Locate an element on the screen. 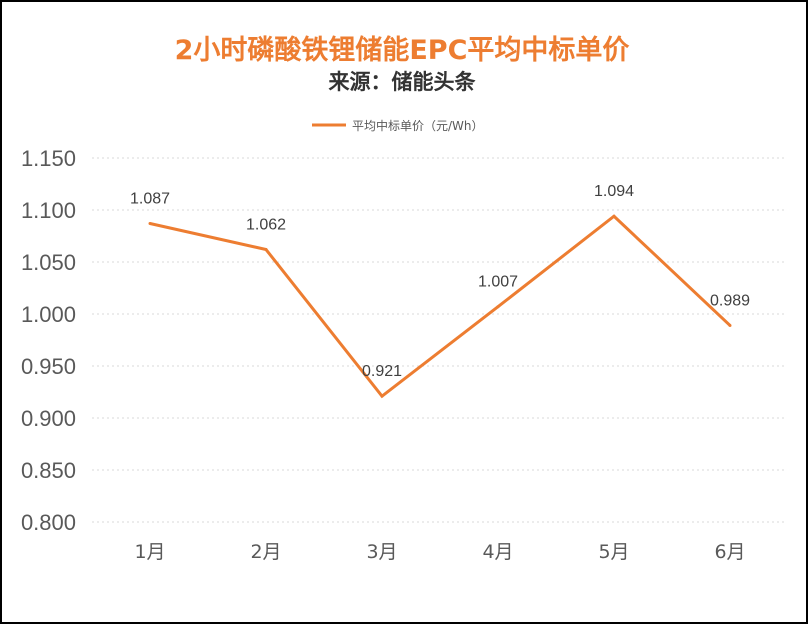 This screenshot has height=624, width=808. data-label: 0.989 is located at coordinates (730, 300).